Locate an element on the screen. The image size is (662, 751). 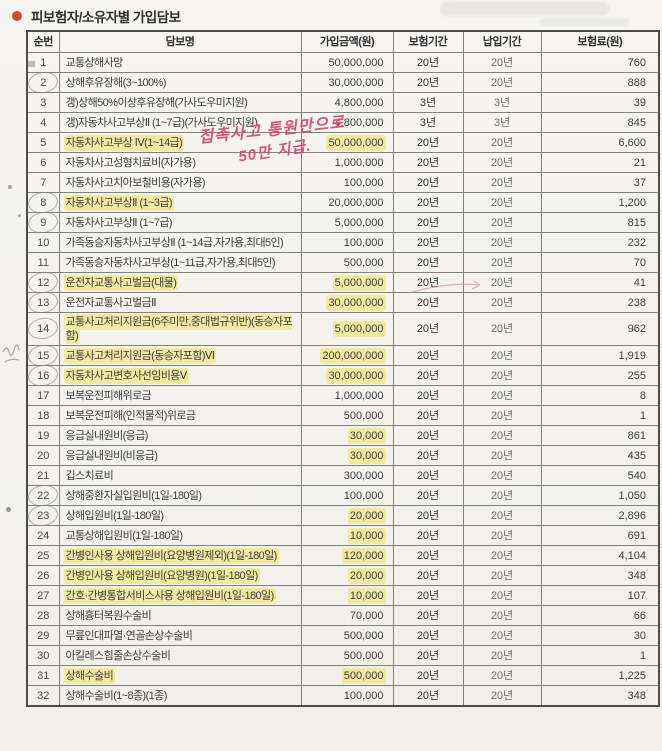
cell-coverage-name: 보복운전피해(인적물적)위로금 is located at coordinates (180, 415).